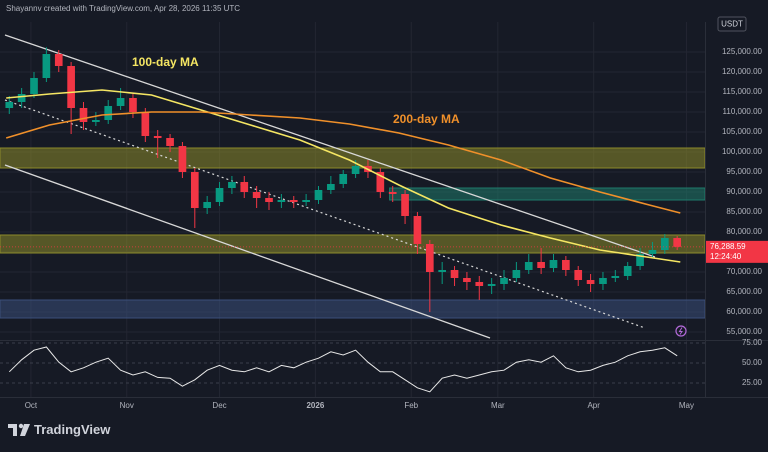 The height and width of the screenshot is (452, 768). Describe the element at coordinates (744, 211) in the screenshot. I see `y-tick-label: 85,000.00` at that location.